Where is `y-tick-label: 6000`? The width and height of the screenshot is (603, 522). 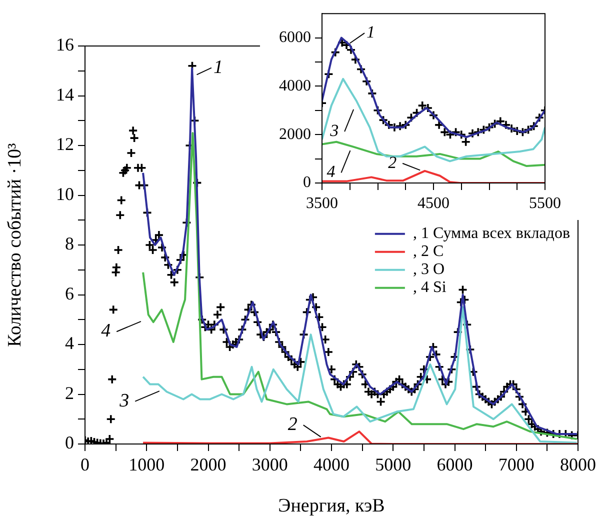 y-tick-label: 6000 is located at coordinates (295, 37).